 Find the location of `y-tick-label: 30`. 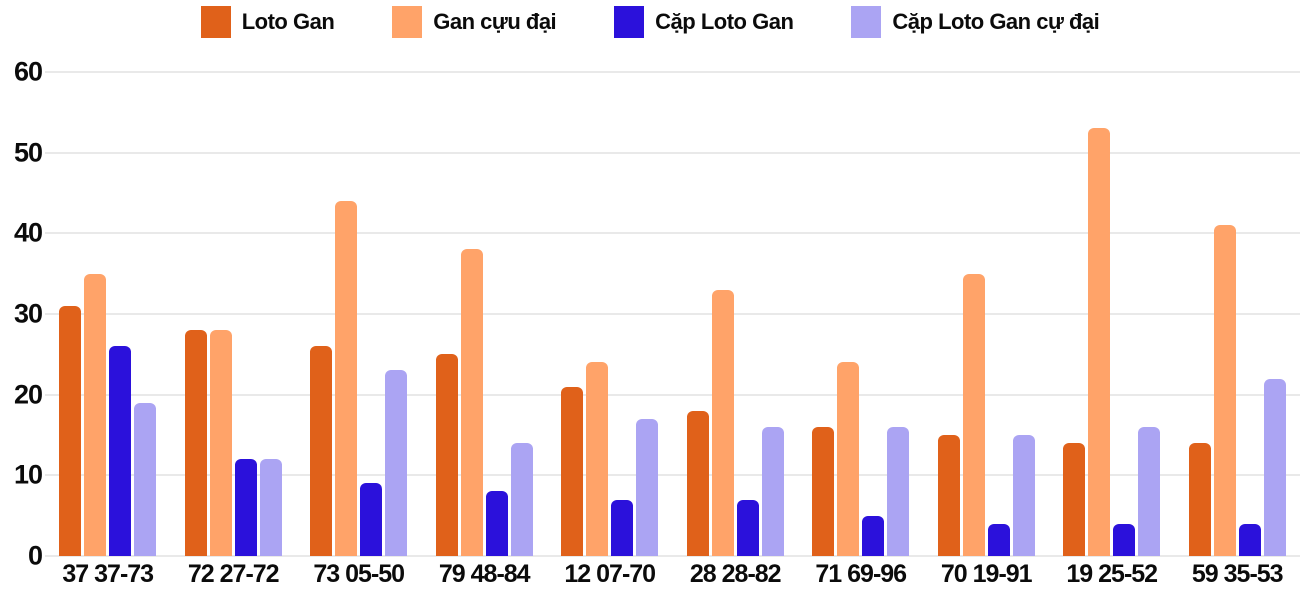

y-tick-label: 30 is located at coordinates (28, 313).